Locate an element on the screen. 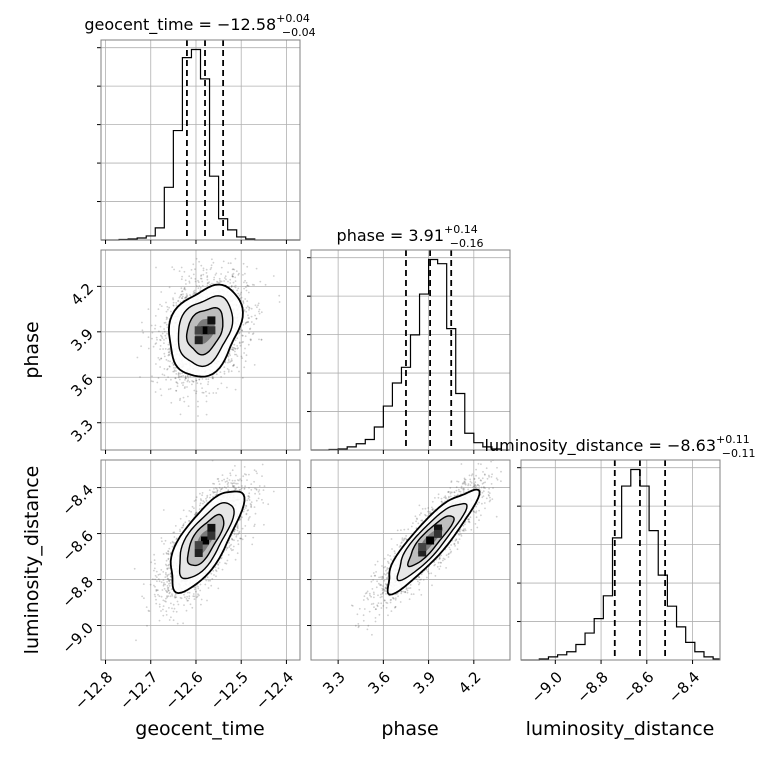 This screenshot has height=760, width=760. frame-hist-luminosity-distance is located at coordinates (620, 560).